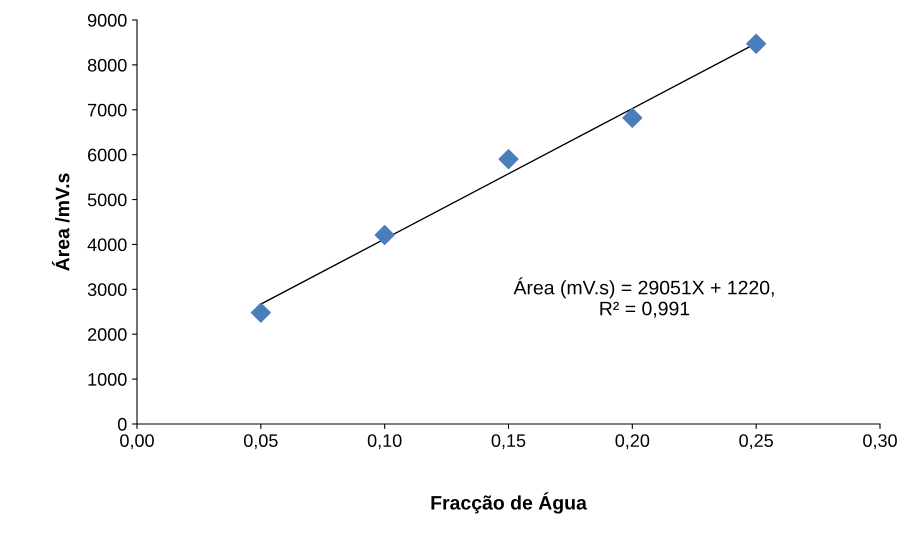 The height and width of the screenshot is (535, 909). Describe the element at coordinates (756, 442) in the screenshot. I see `x-tick-label: 0,25` at that location.